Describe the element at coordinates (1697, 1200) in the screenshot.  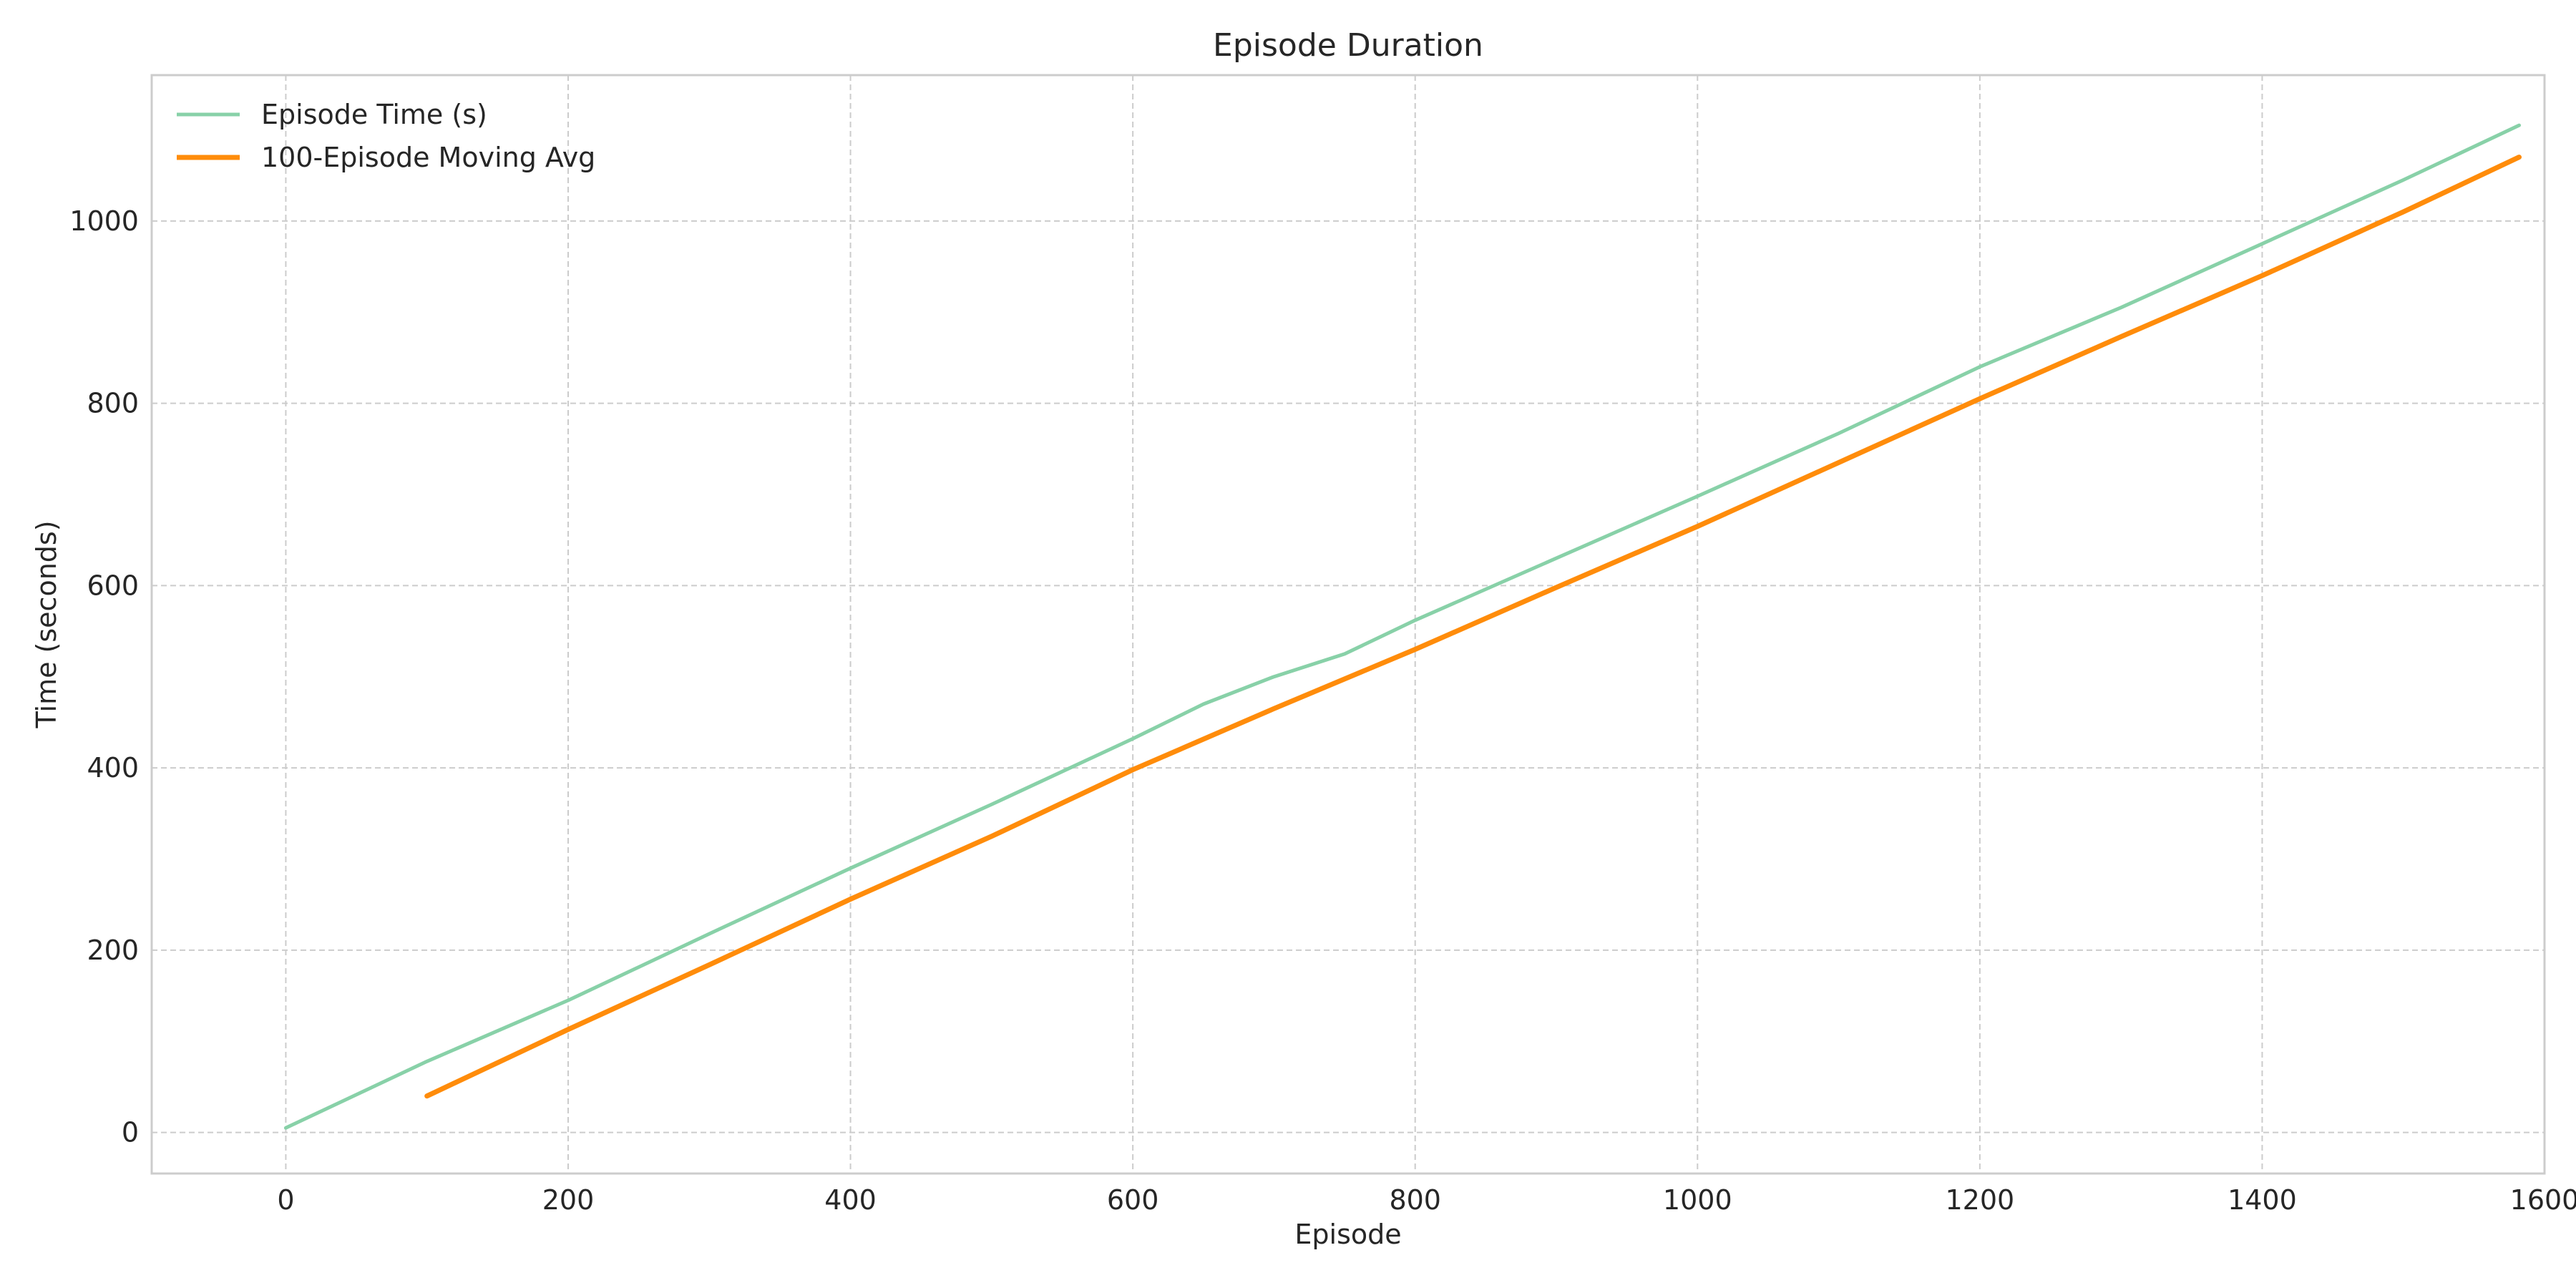
I see `x-tick-label: 1000` at that location.